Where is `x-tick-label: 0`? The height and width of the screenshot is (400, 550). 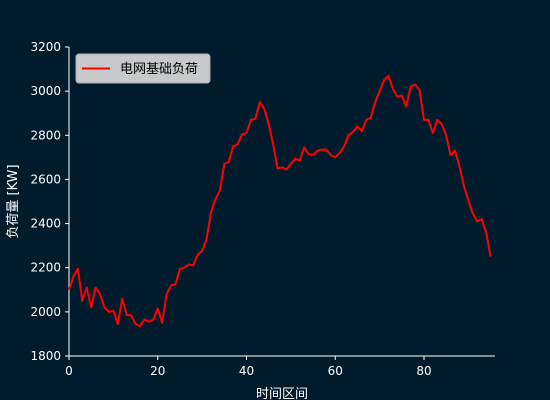 x-tick-label: 0 is located at coordinates (69, 371).